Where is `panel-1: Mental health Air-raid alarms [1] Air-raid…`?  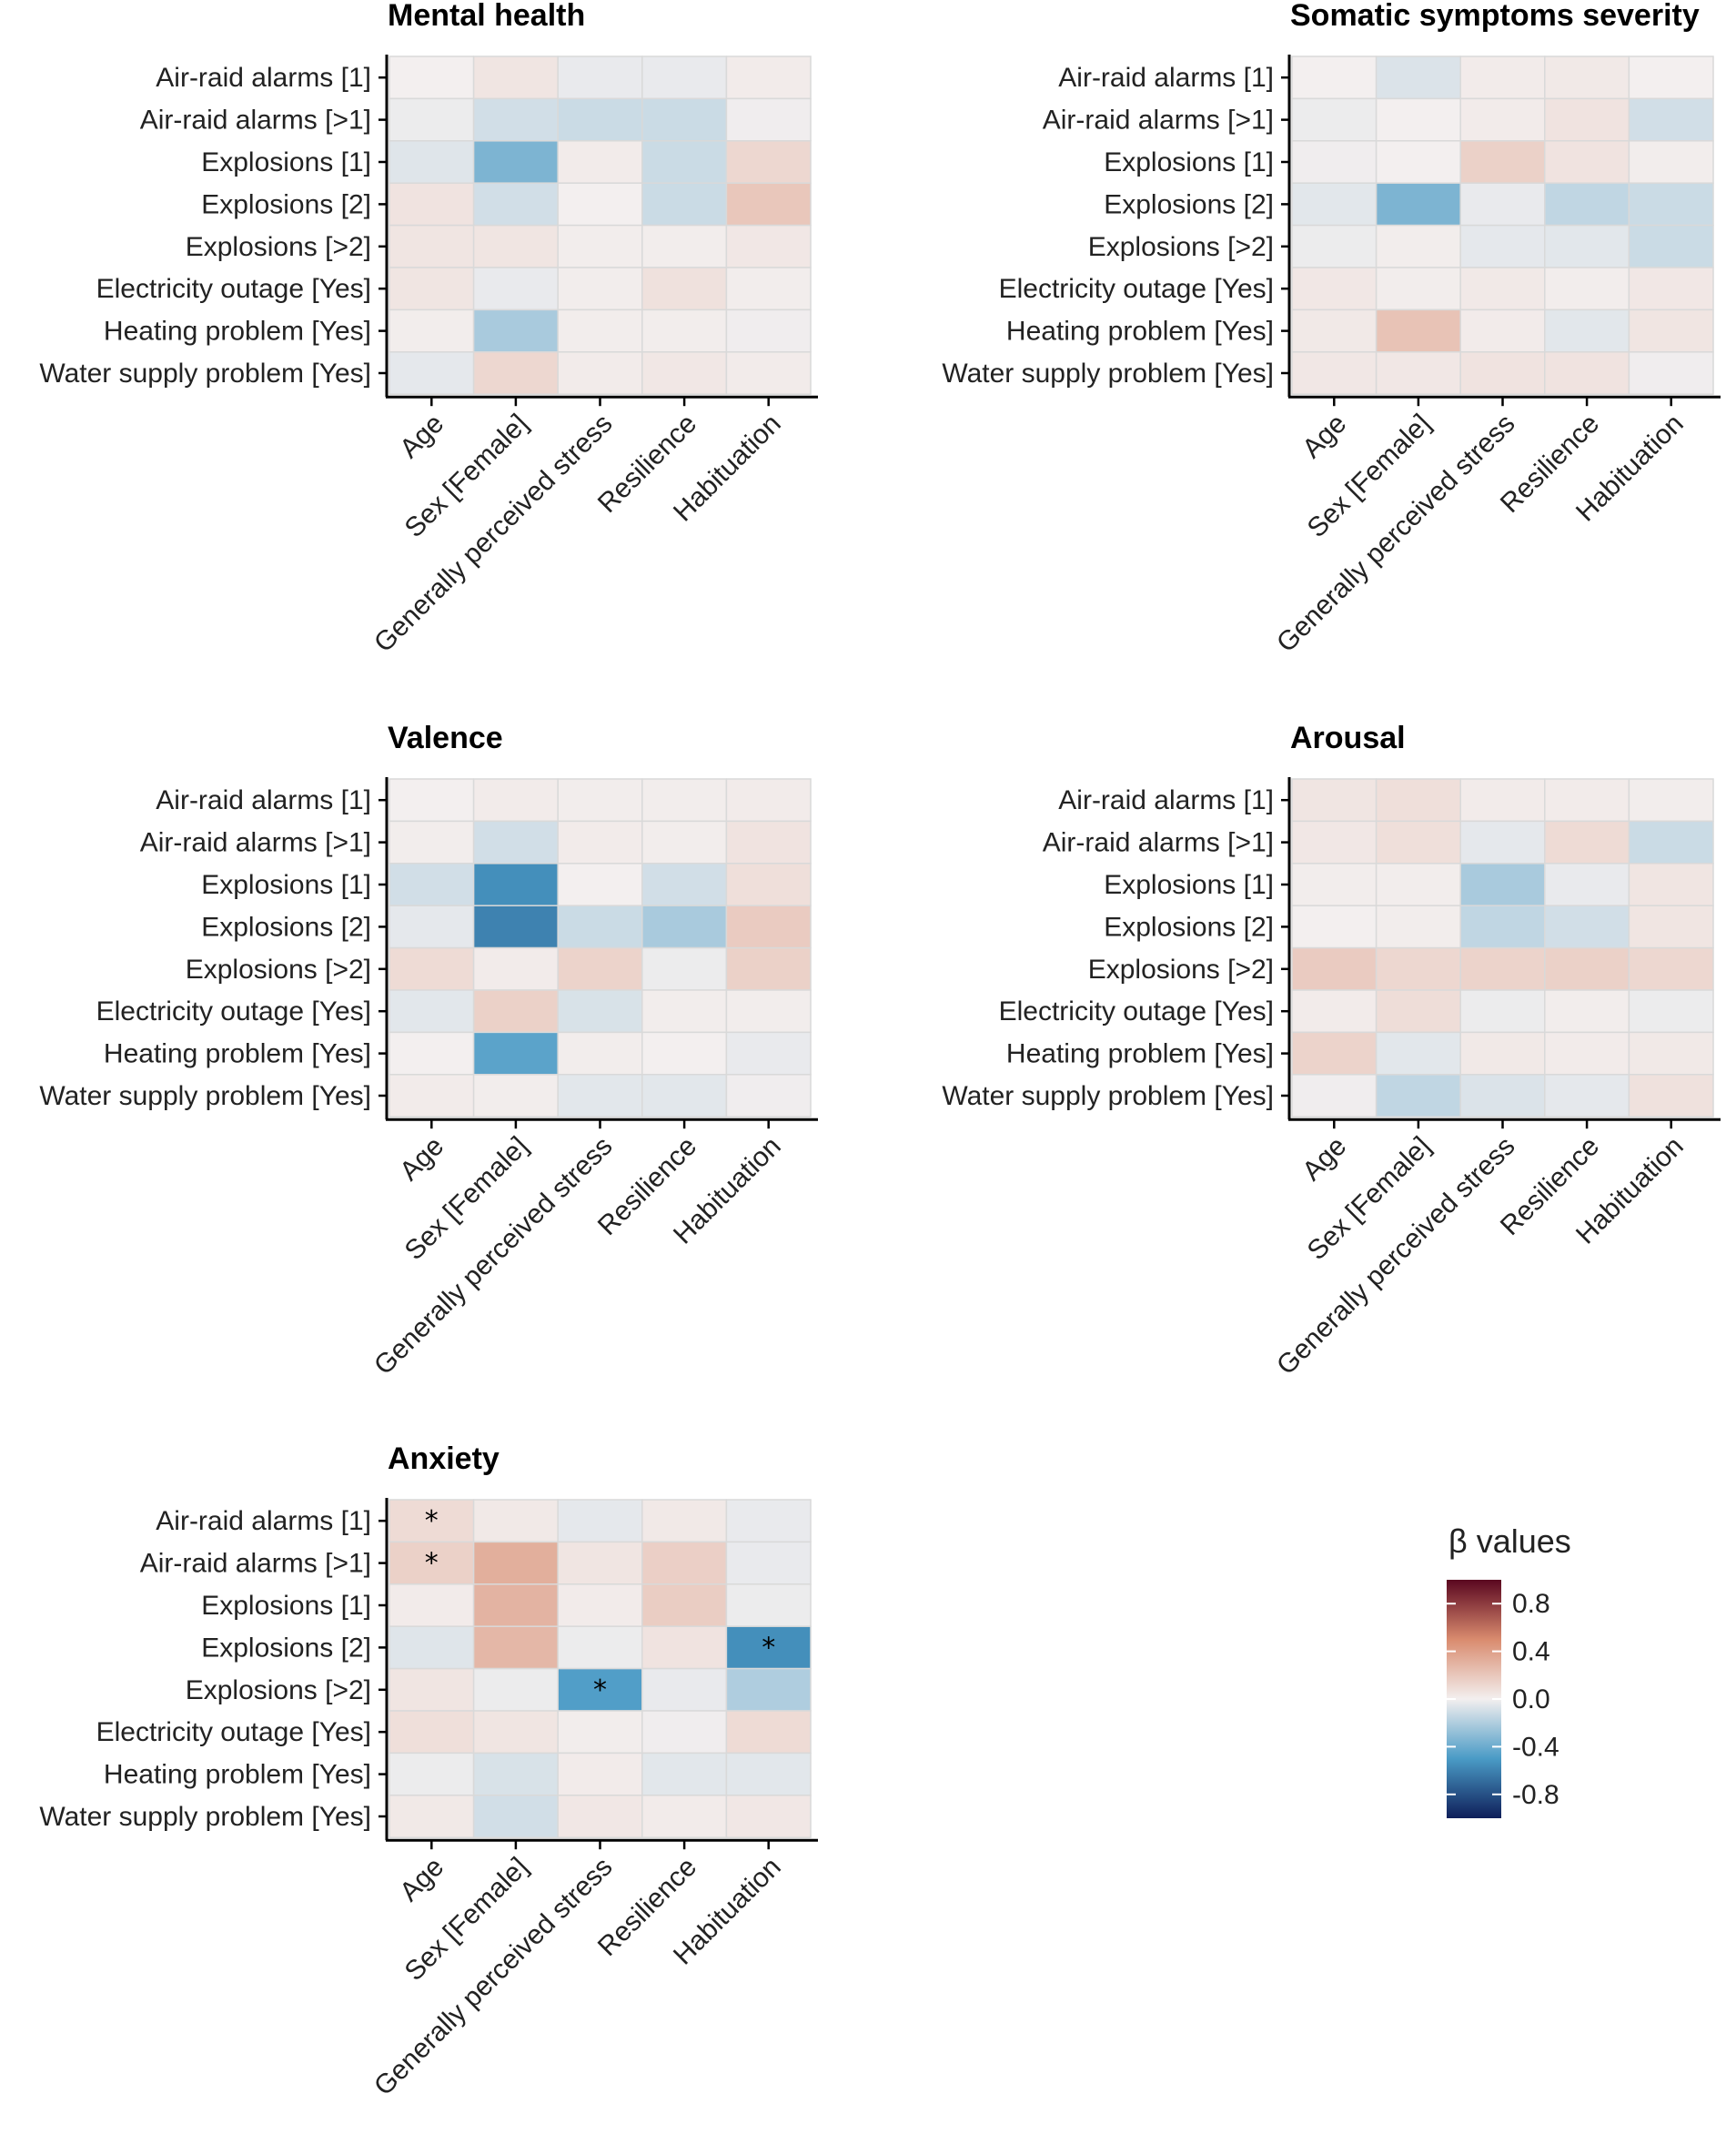
panel-1: Mental health Air-raid alarms [1] Air-raid… is located at coordinates (428, 329).